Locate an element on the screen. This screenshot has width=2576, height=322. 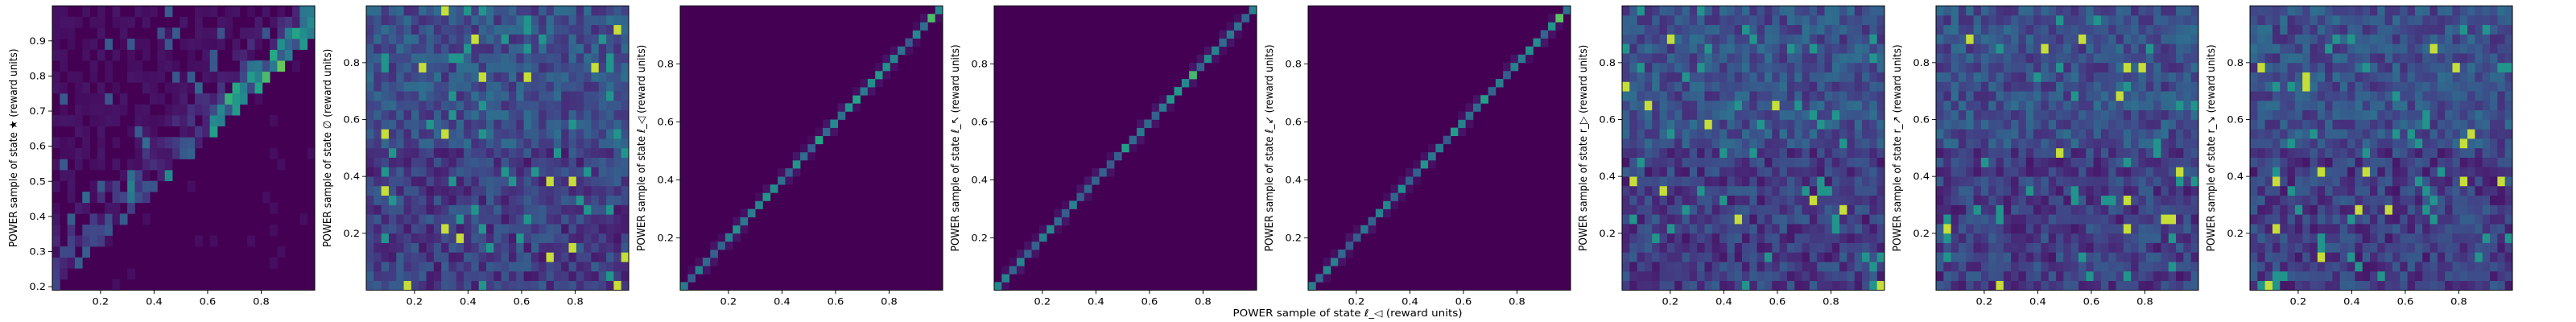
y-tick-label: 0.8 is located at coordinates (2235, 62).